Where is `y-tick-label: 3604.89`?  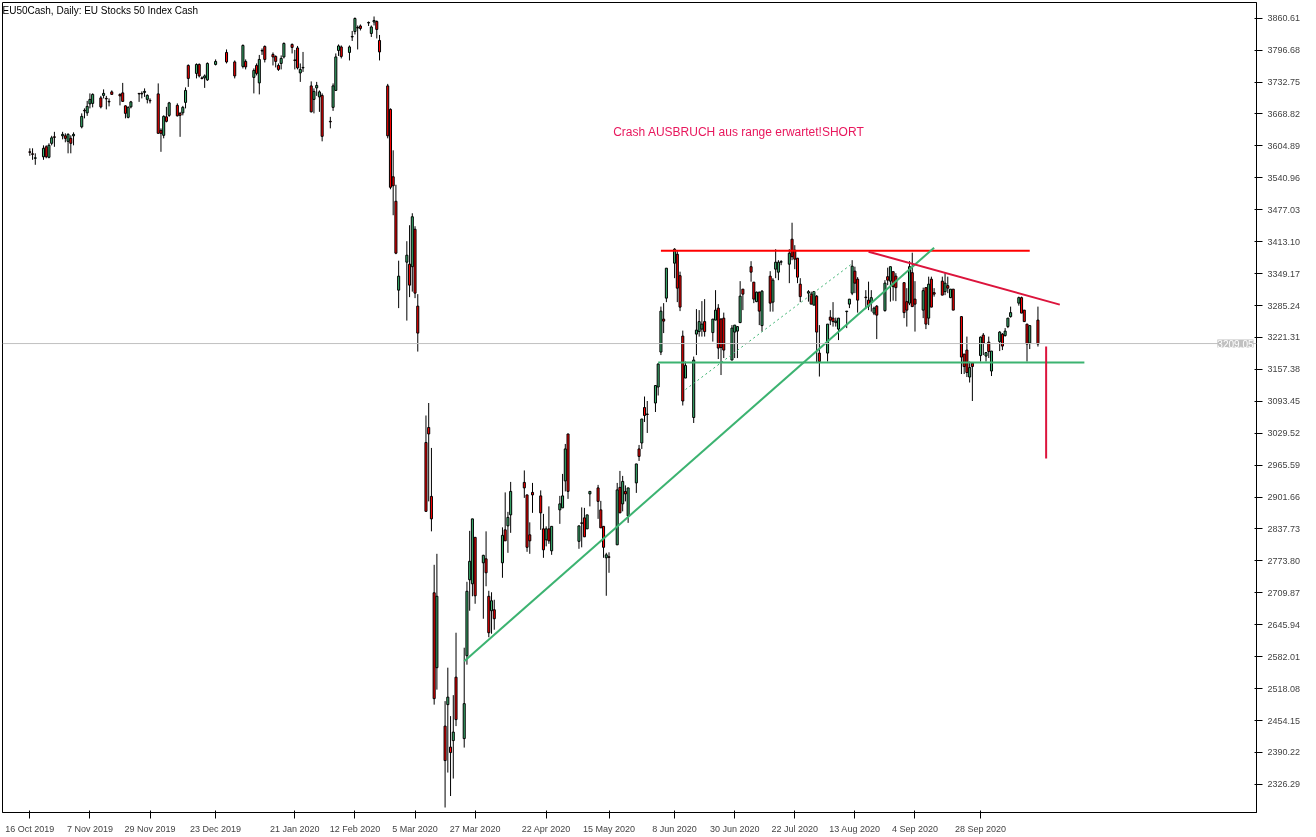
y-tick-label: 3604.89 is located at coordinates (1284, 145).